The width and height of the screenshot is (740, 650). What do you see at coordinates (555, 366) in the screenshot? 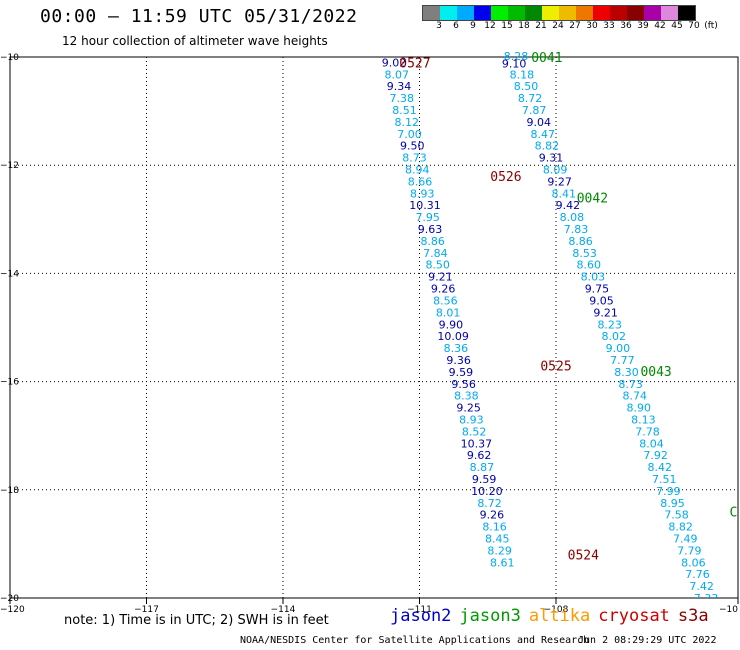
I see `pass-label-s3a: 0525` at bounding box center [555, 366].